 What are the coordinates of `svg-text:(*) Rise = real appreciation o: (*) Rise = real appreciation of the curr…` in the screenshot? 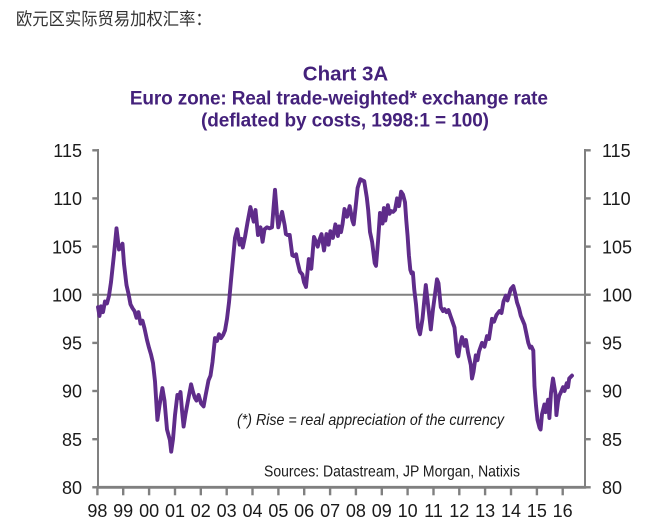 It's located at (371, 420).